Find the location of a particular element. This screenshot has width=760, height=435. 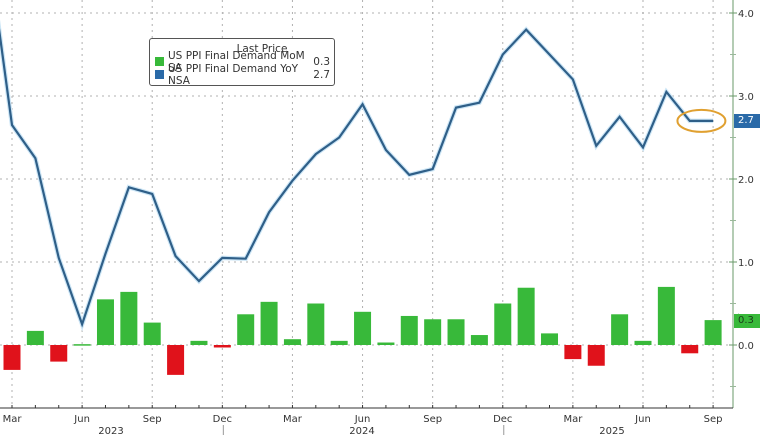

legend-value: 0.3 is located at coordinates (321, 61).